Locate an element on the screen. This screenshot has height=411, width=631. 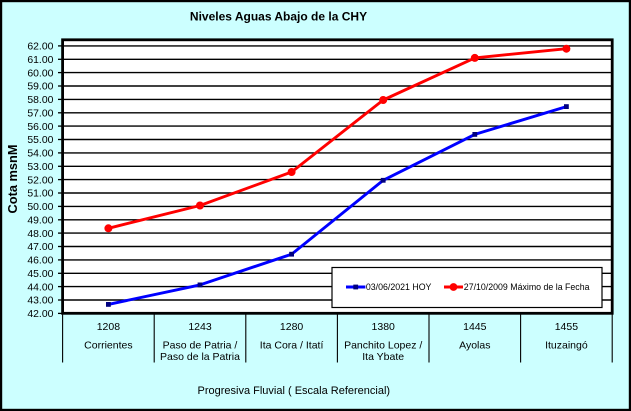
svg-text: 48.00 is located at coordinates (40, 234).